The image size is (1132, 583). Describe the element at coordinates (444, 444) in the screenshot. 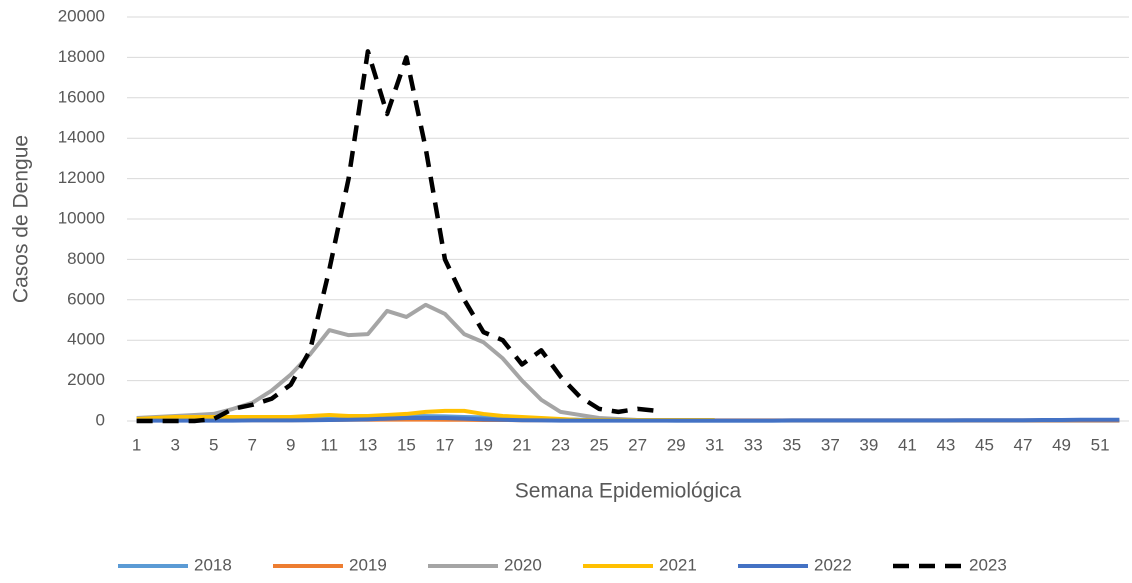

I see `x-tick-label: 17` at that location.